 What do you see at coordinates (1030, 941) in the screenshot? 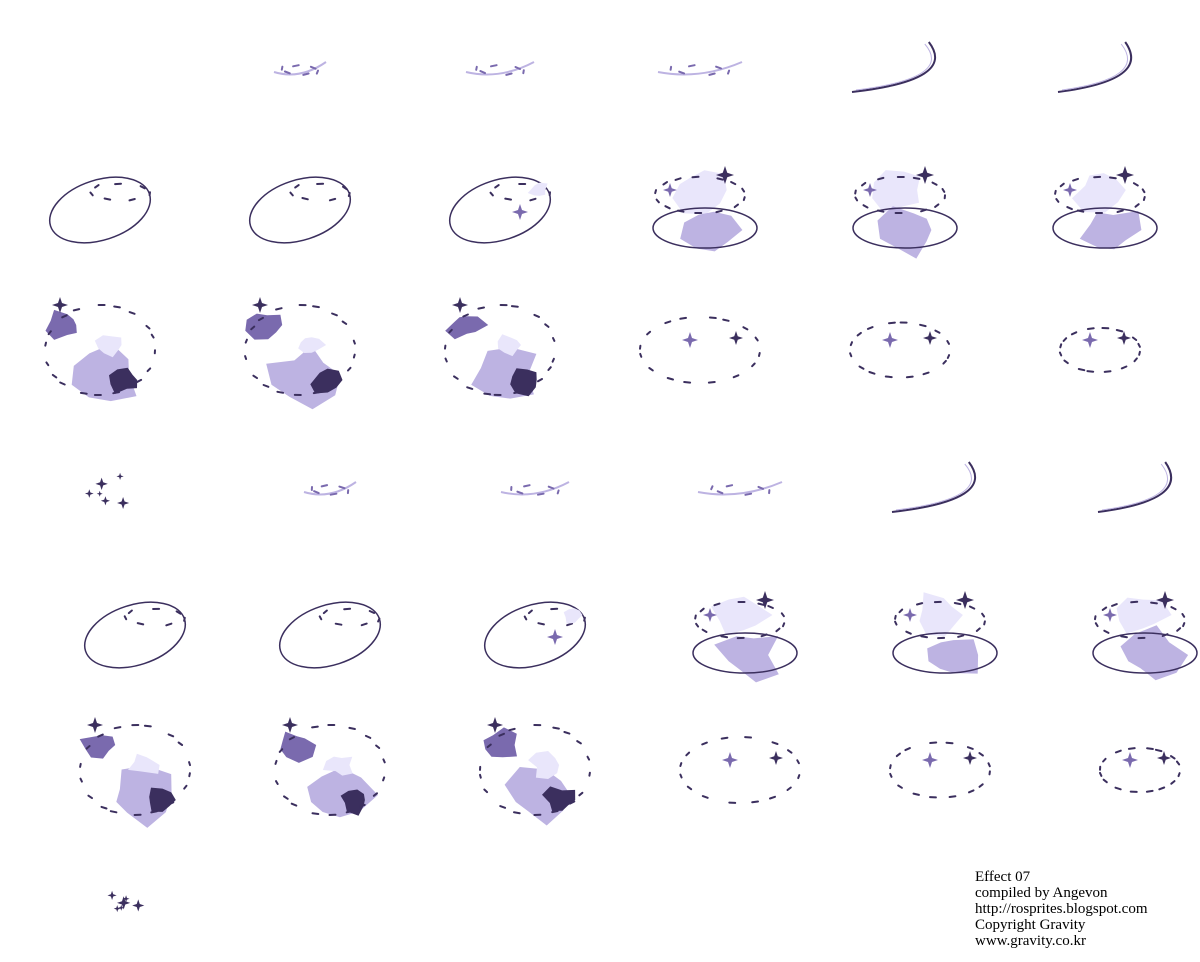
I see `credits-website: www.gravity.co.kr` at bounding box center [1030, 941].